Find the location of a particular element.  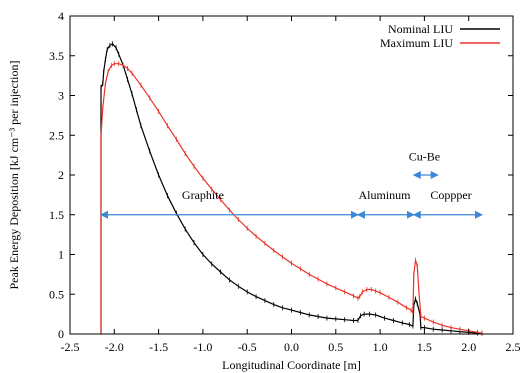

x-tick-label: 0.0 is located at coordinates (291, 347).